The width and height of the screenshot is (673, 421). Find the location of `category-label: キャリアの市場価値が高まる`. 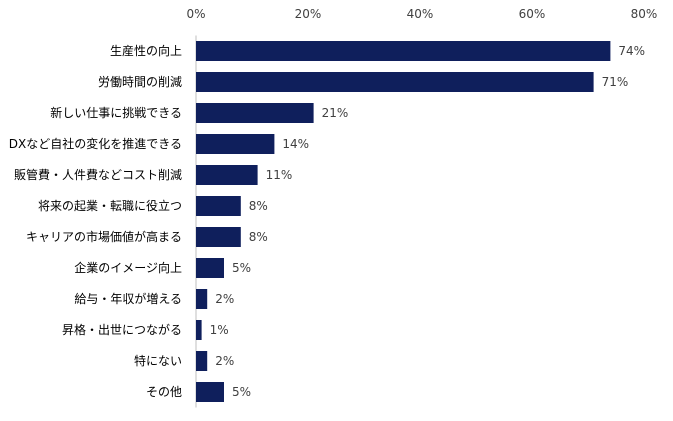

category-label: キャリアの市場価値が高まる is located at coordinates (104, 236).